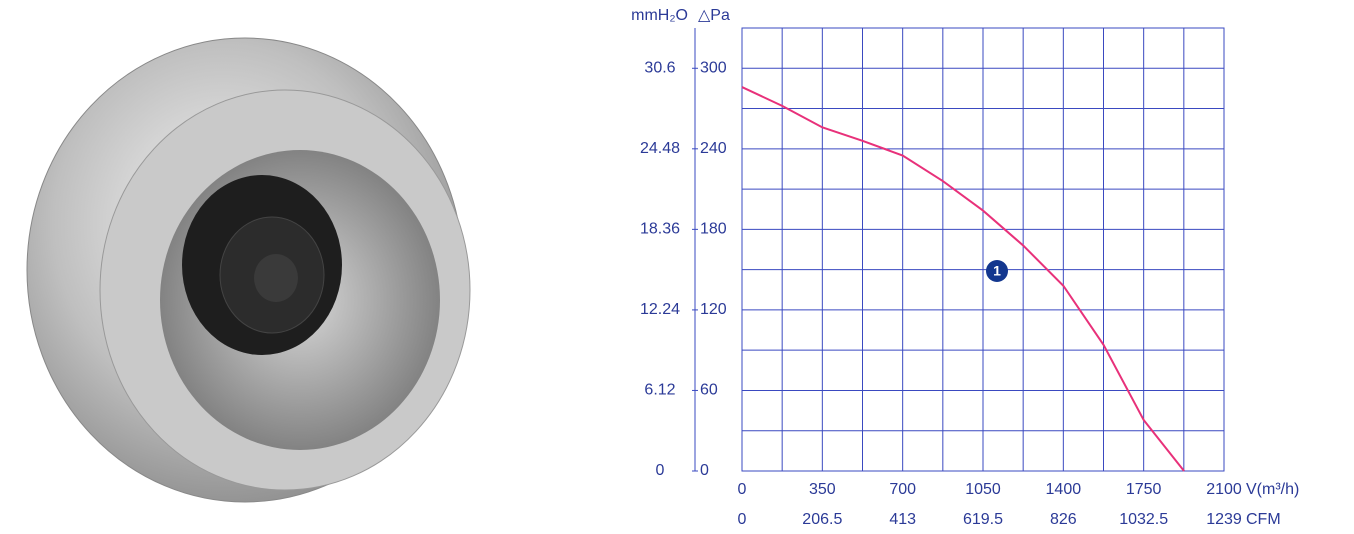 The image size is (1354, 534). What do you see at coordinates (660, 470) in the screenshot?
I see `y2-tick-label: 0` at bounding box center [660, 470].